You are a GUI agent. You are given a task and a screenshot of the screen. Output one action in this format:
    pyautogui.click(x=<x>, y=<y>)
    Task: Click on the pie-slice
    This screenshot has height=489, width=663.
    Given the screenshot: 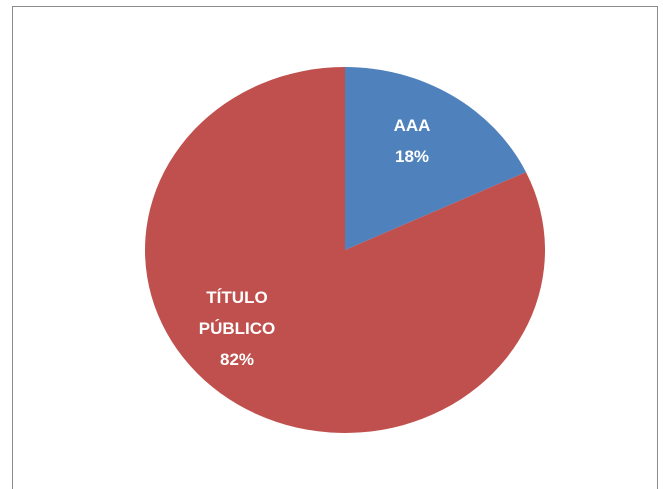 What is the action you would take?
    pyautogui.click(x=435, y=158)
    